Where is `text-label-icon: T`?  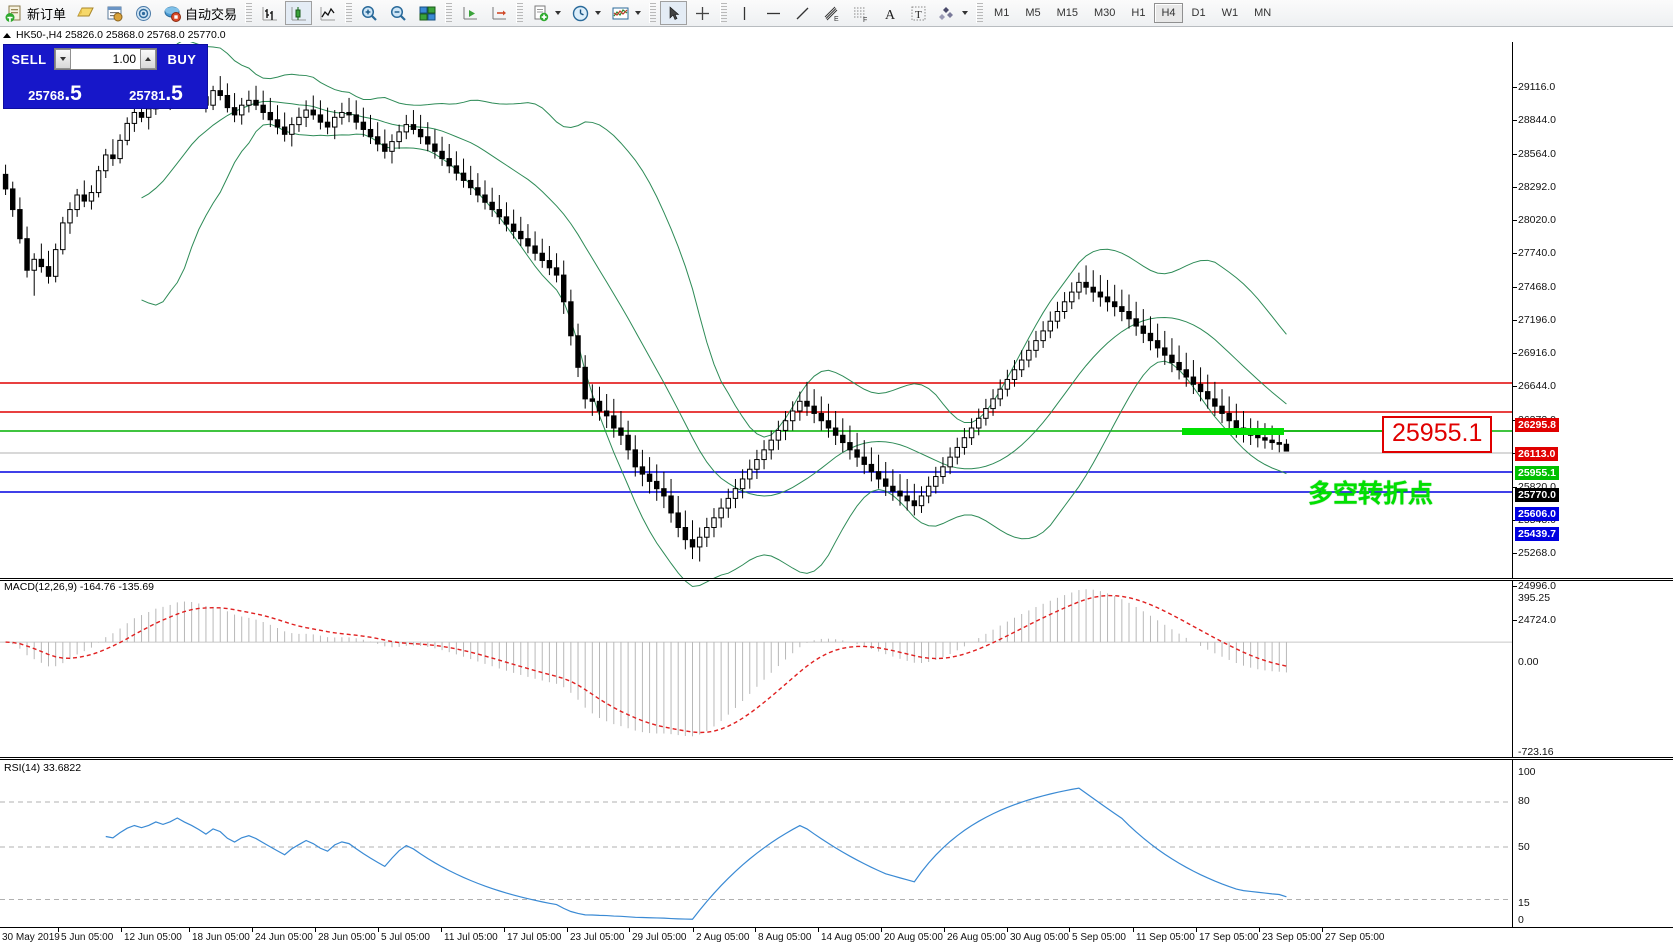 text-label-icon: T is located at coordinates (918, 13).